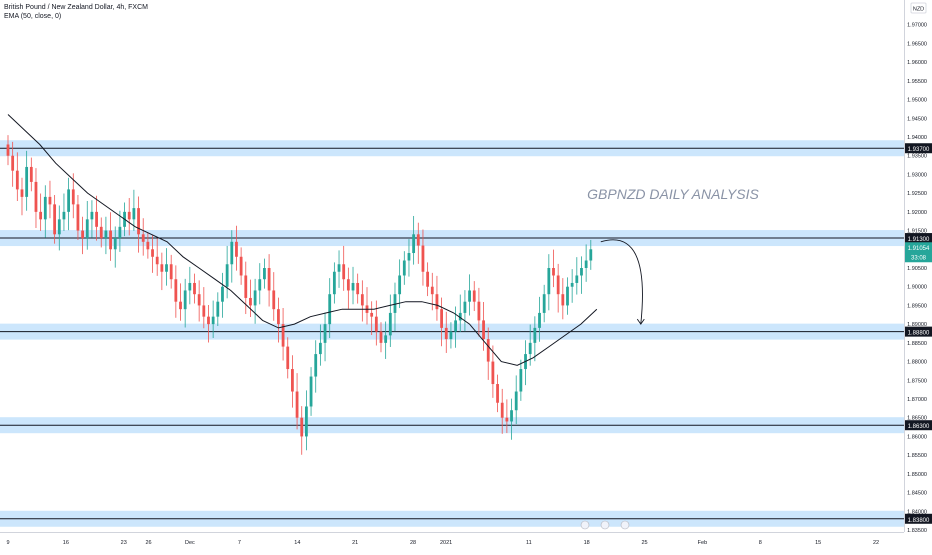 The width and height of the screenshot is (932, 555). Describe the element at coordinates (919, 240) in the screenshot. I see `sr-label: 1.91300` at that location.